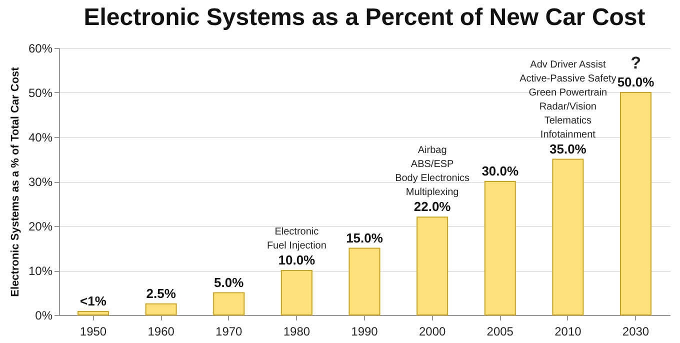  I want to click on x-tick-label: 1960, so click(161, 331).